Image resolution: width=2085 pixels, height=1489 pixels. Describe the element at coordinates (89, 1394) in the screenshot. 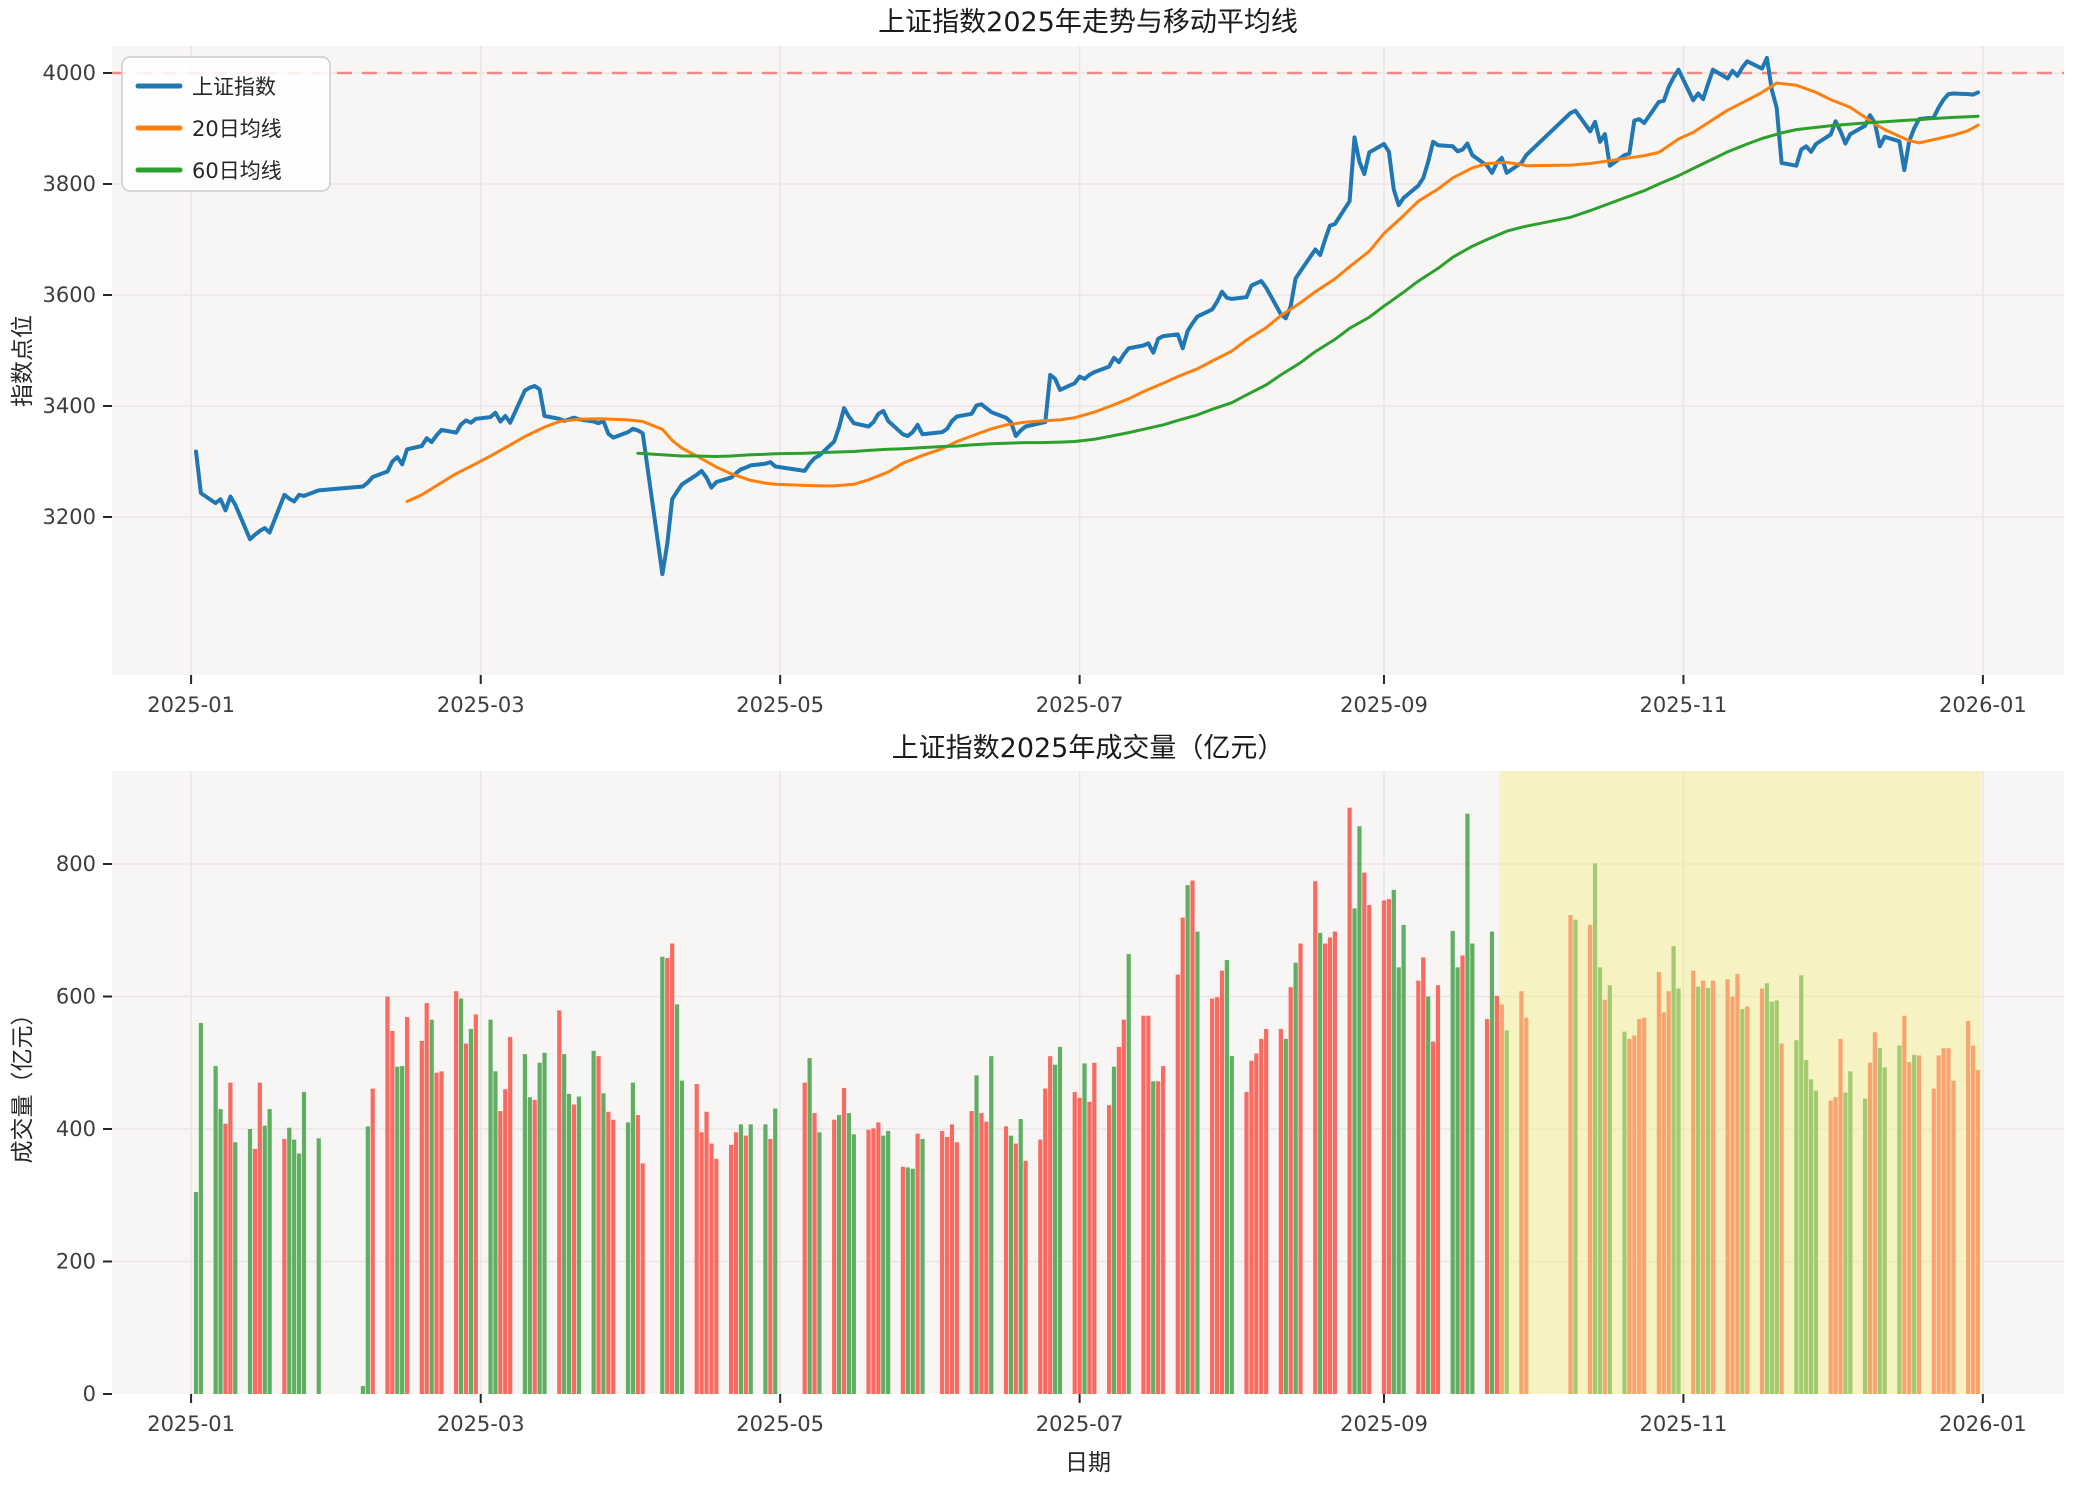

I see `y-tick-label: 0` at that location.